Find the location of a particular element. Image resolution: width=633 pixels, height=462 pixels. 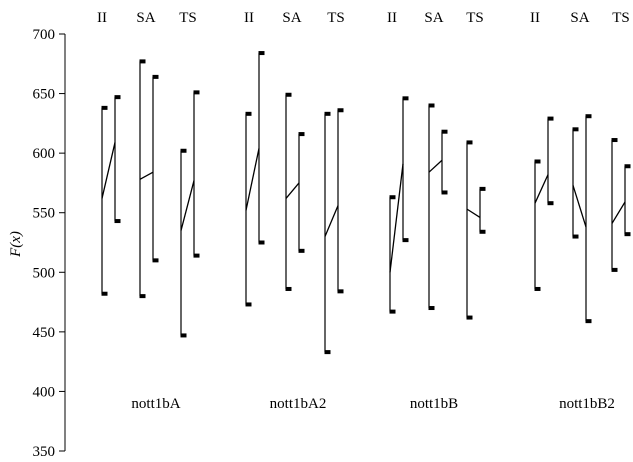

y-tick-label: 500 is located at coordinates (44, 273).